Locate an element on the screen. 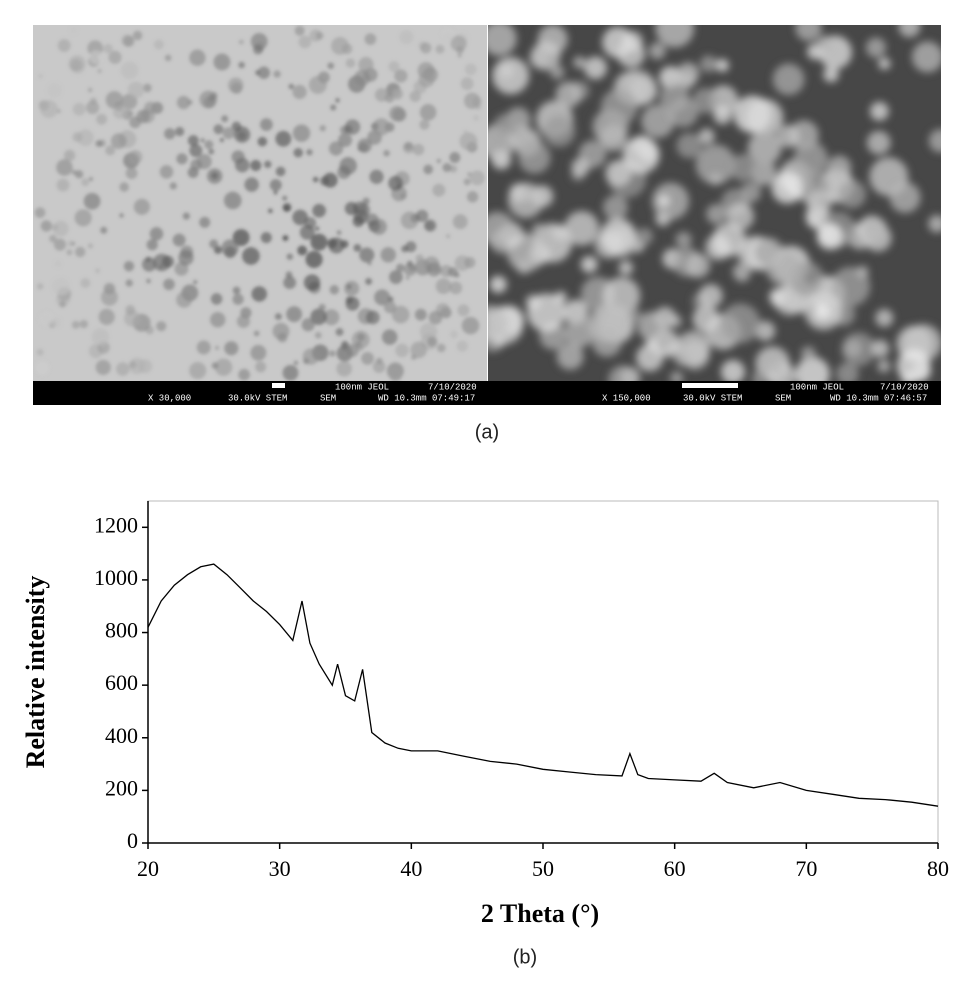 This screenshot has height=991, width=974. x-tick-label: 80 is located at coordinates (938, 868).